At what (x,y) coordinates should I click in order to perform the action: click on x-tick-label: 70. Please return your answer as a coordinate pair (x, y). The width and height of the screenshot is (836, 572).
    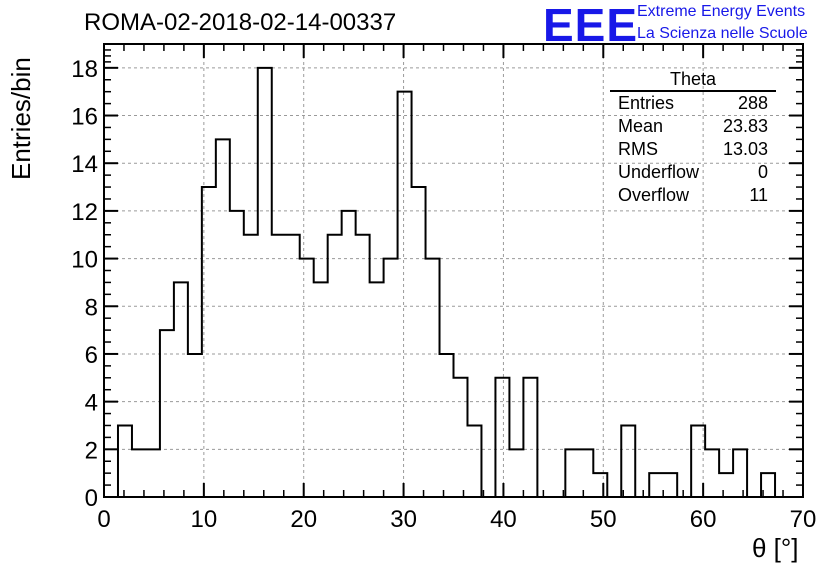
    Looking at the image, I should click on (803, 519).